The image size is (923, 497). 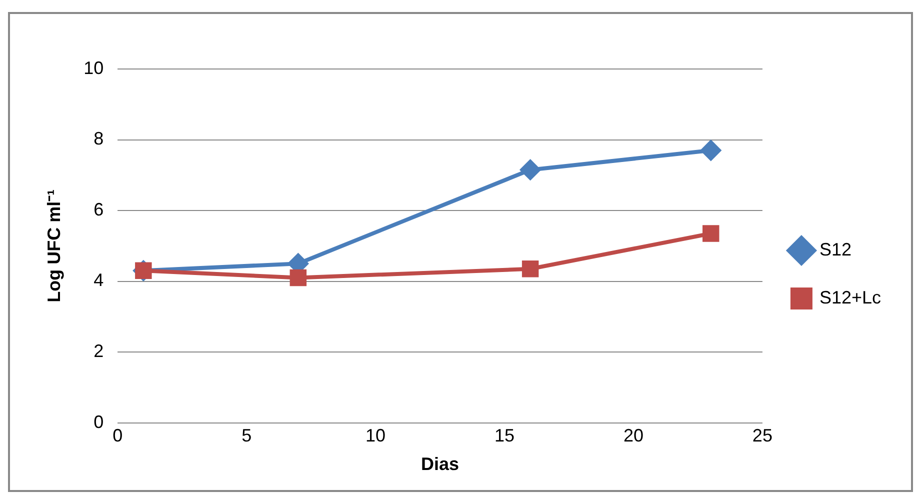 What do you see at coordinates (99, 209) in the screenshot?
I see `y-tick-label: 6` at bounding box center [99, 209].